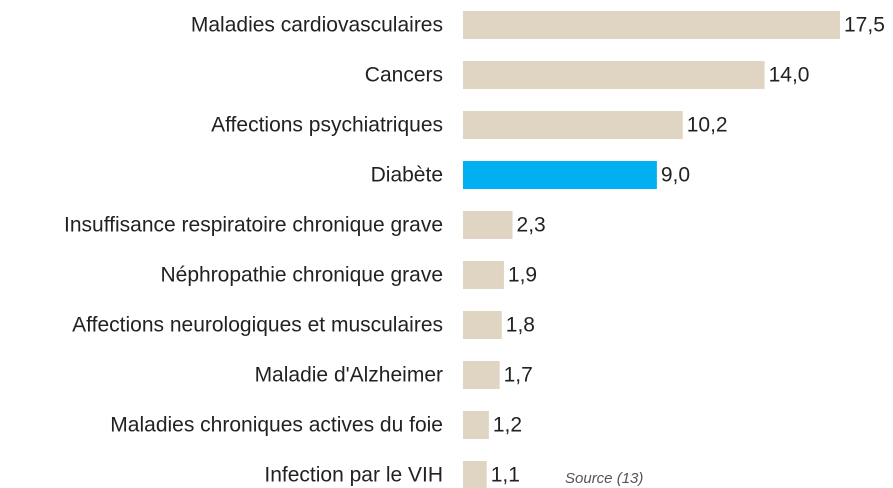 The width and height of the screenshot is (893, 488). I want to click on value-label: 1,9, so click(522, 275).